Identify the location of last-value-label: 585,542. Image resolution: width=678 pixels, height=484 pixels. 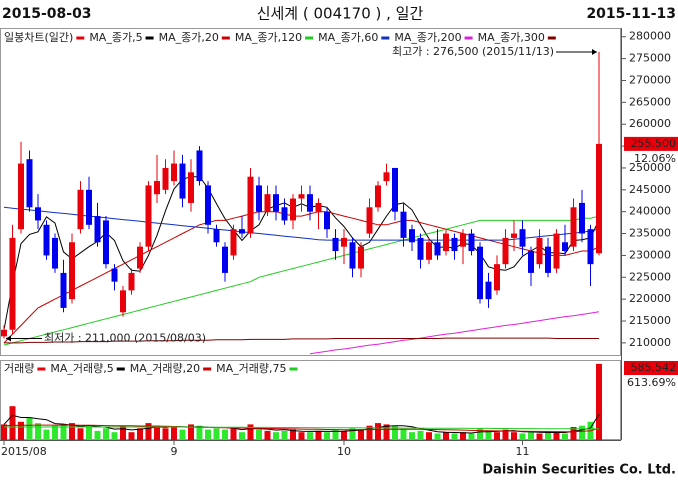
(654, 367).